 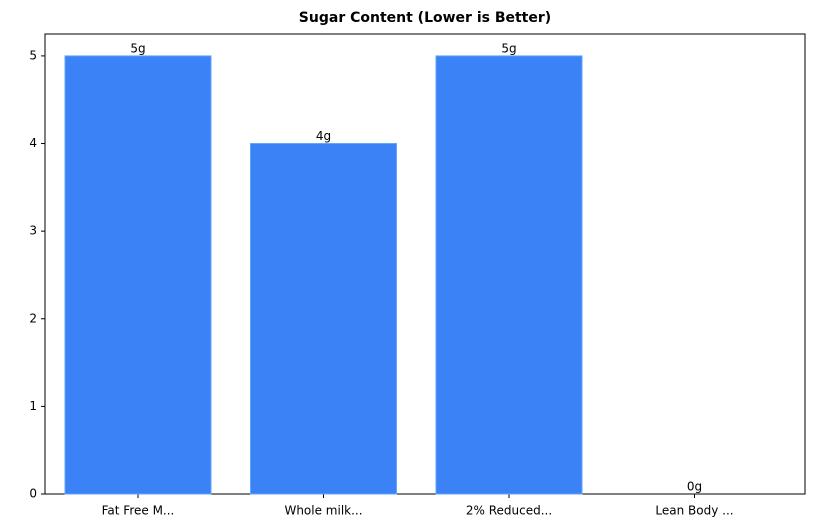 What do you see at coordinates (323, 319) in the screenshot?
I see `bar` at bounding box center [323, 319].